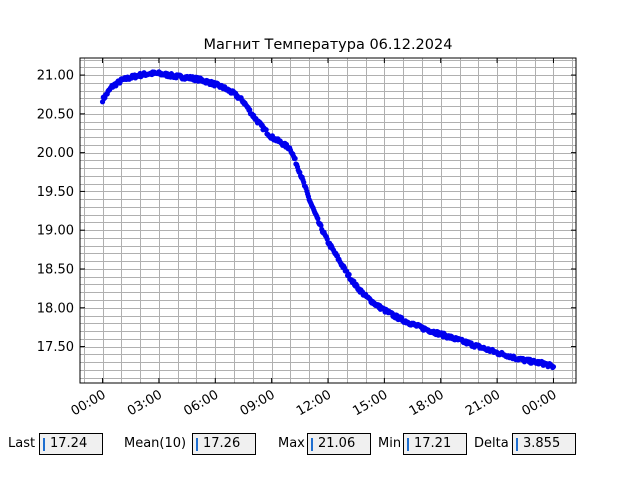 This screenshot has height=480, width=640. I want to click on max-value: 21.06, so click(337, 443).